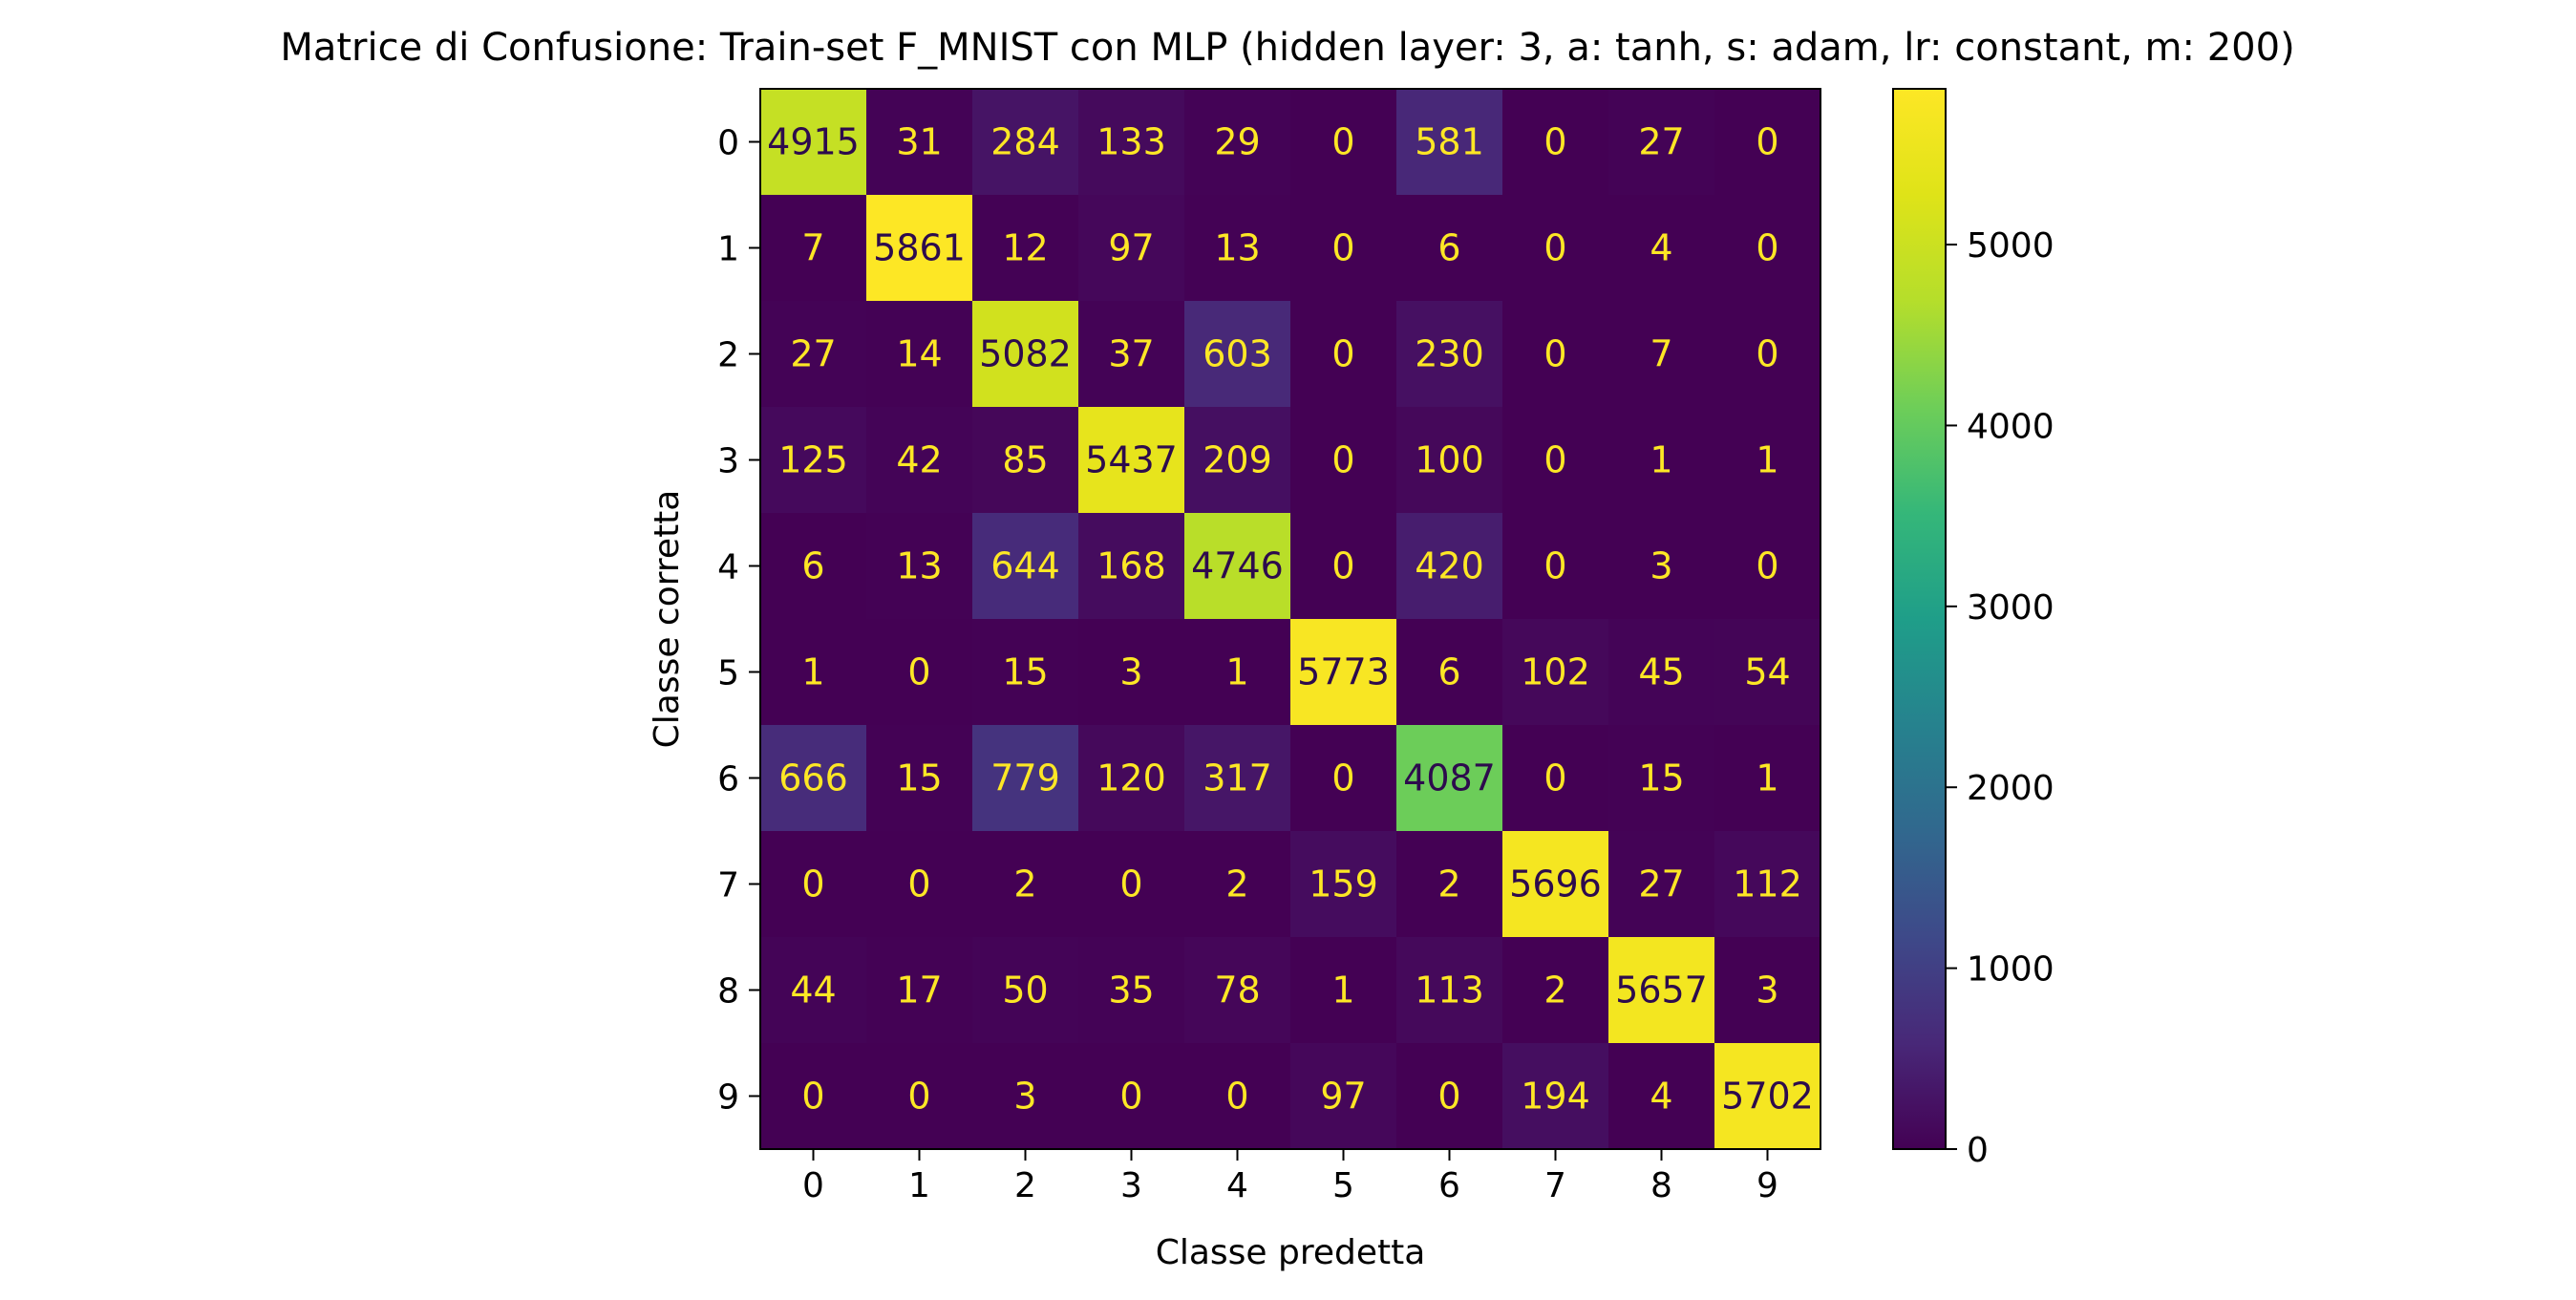 The image size is (2576, 1300). I want to click on cell-value: 100, so click(1449, 460).